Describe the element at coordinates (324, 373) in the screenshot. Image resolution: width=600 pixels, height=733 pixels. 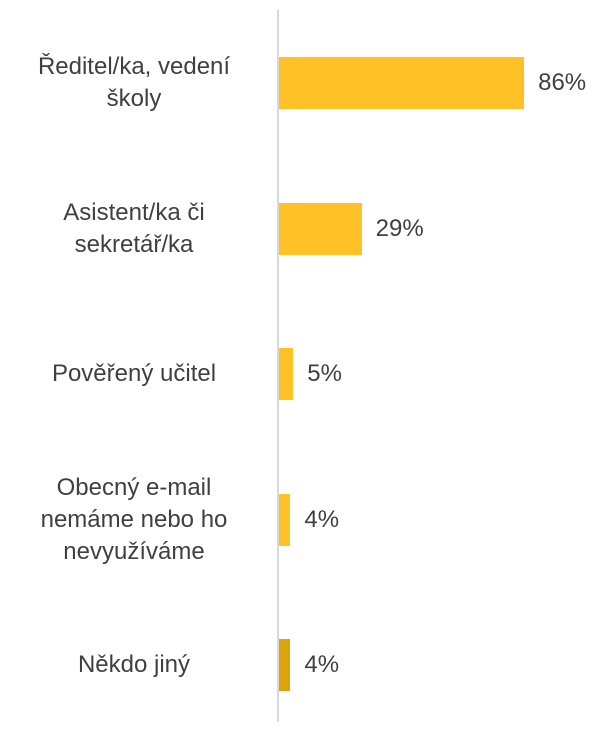
I see `value-label: 5%` at that location.